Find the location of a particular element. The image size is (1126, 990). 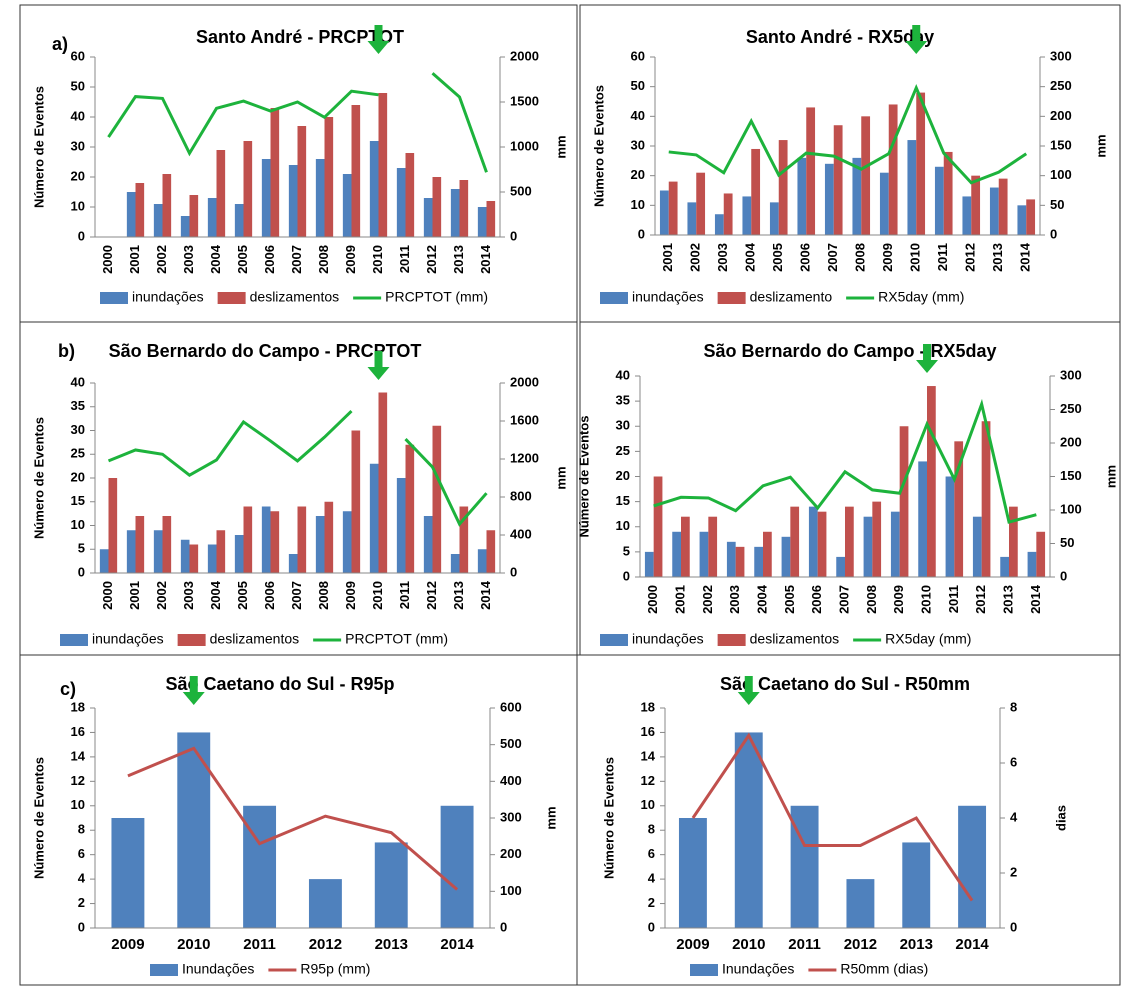

y-tick-label: 10 is located at coordinates (78, 524).